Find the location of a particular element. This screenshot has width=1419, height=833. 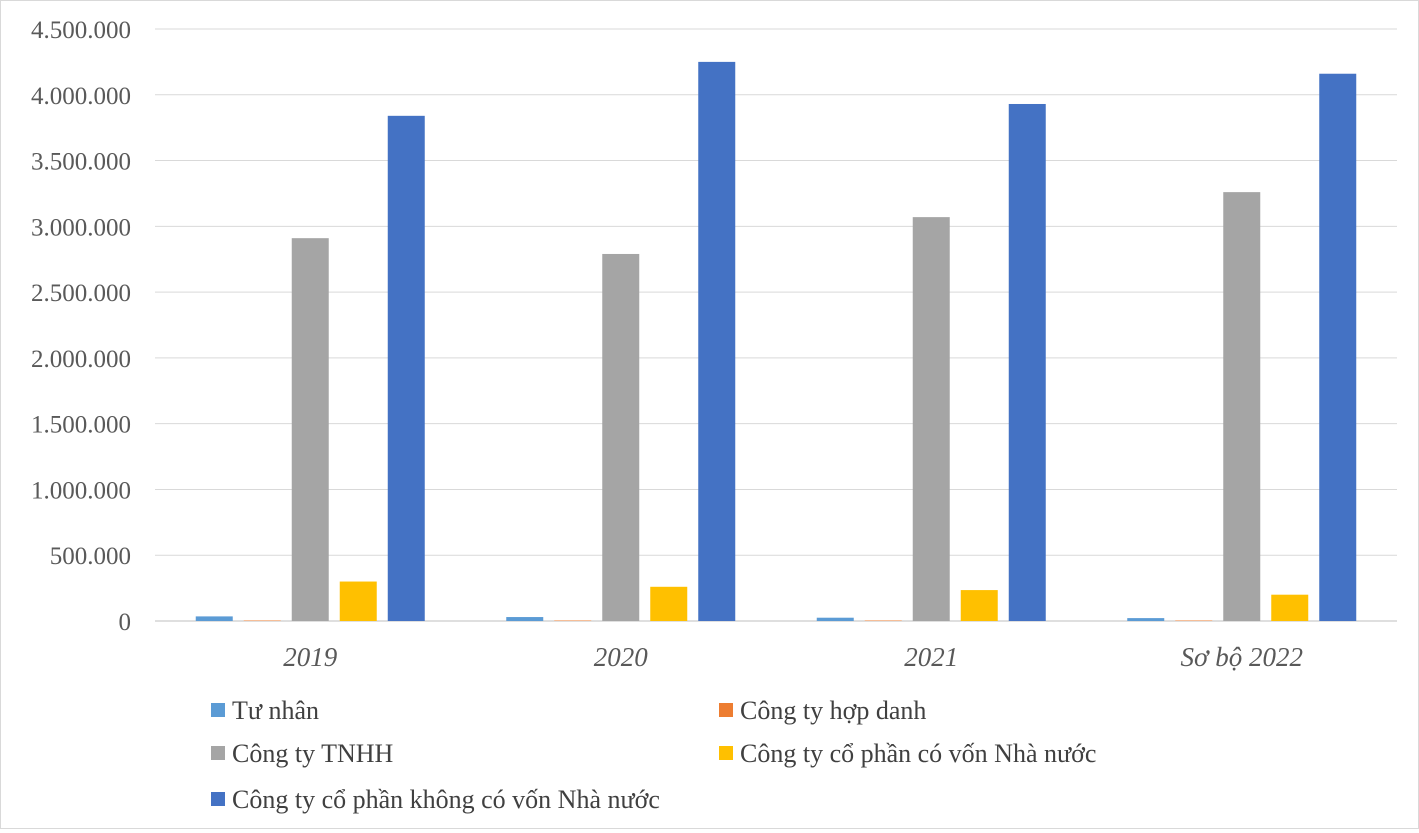

y-tick-label: 2.000.000 is located at coordinates (81, 359).